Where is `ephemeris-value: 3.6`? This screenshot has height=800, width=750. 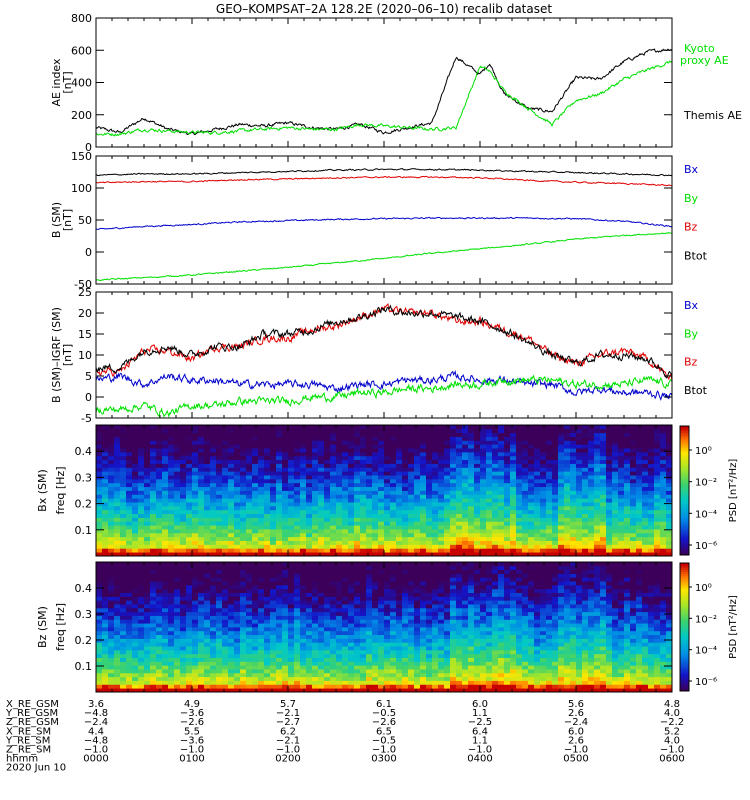 ephemeris-value: 3.6 is located at coordinates (96, 704).